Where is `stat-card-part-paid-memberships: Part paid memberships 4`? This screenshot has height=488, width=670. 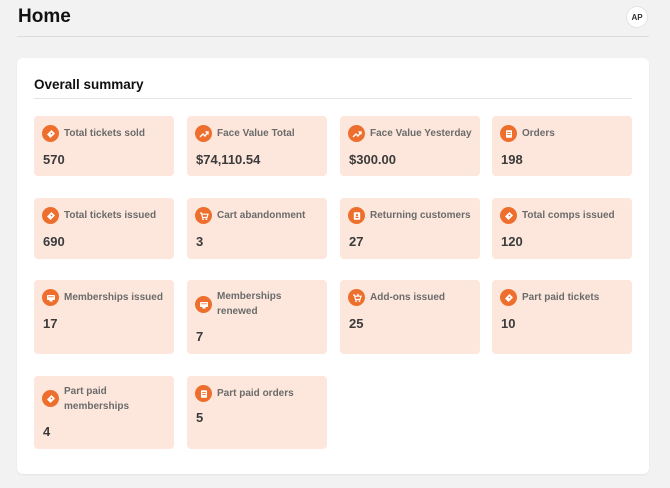
stat-card-part-paid-memberships: Part paid memberships 4 is located at coordinates (104, 412).